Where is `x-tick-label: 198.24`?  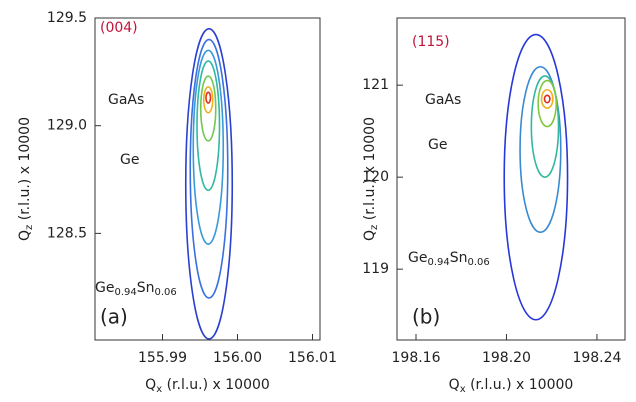
x-tick-label: 198.24 is located at coordinates (596, 358).